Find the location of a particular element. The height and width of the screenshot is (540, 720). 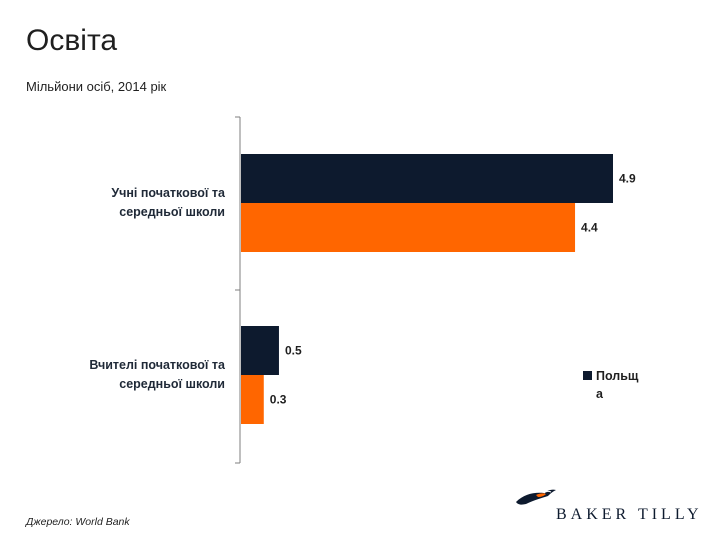

page-title: Освіта is located at coordinates (72, 40).